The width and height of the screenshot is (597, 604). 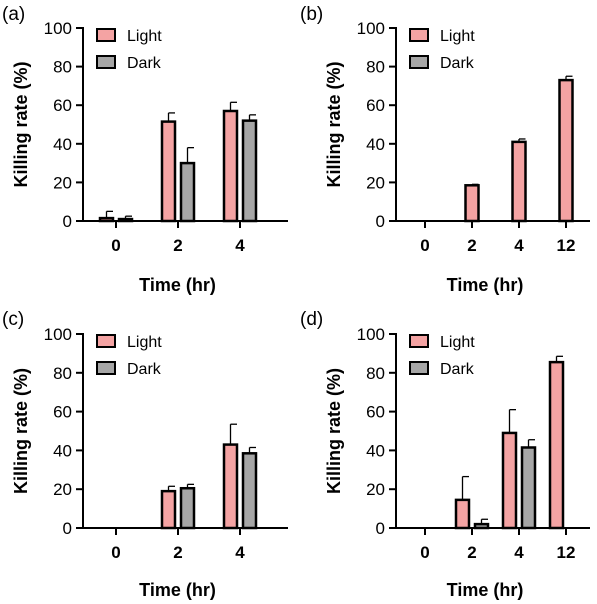 I want to click on panel-label: (c), so click(x=13, y=319).